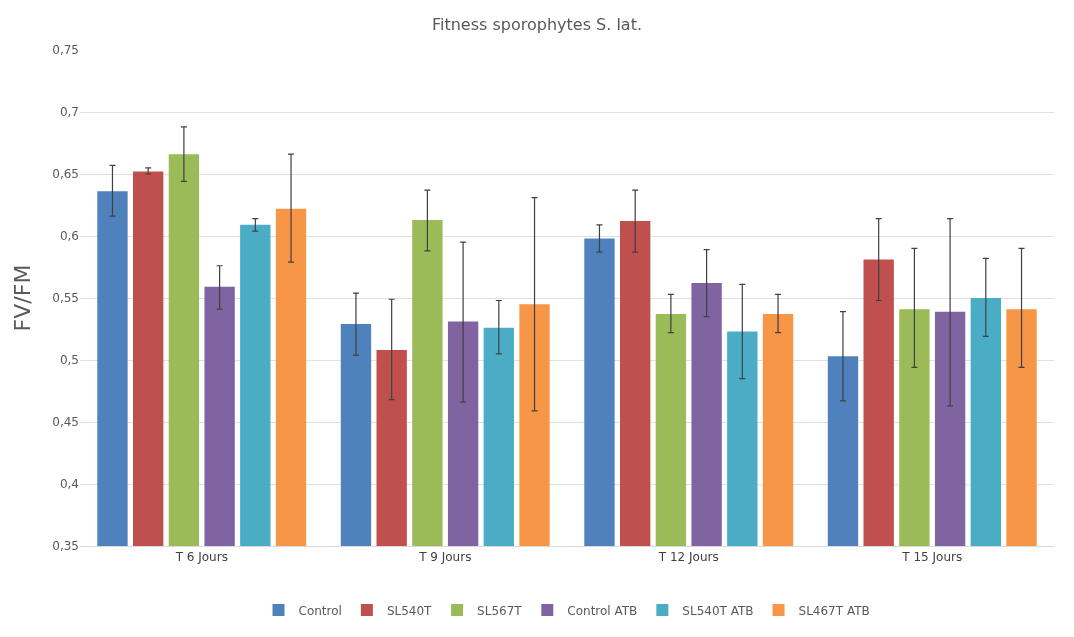 This screenshot has width=1074, height=637. I want to click on legend-label: SL567T, so click(500, 610).